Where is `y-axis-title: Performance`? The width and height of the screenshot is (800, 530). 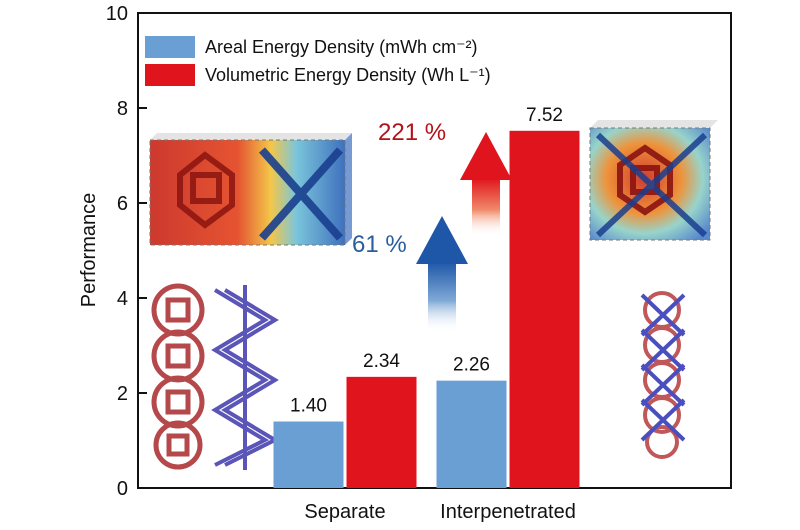
y-axis-title: Performance is located at coordinates (89, 250).